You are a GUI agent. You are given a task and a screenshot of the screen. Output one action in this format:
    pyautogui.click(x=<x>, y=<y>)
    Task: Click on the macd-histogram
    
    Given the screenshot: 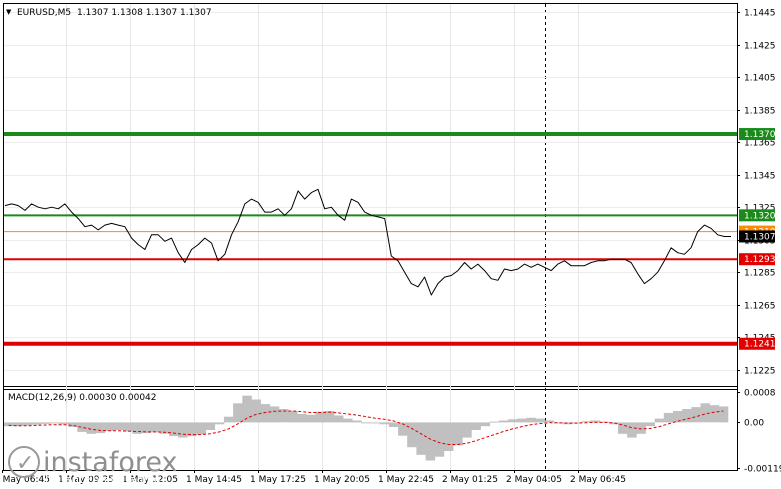 What is the action you would take?
    pyautogui.click(x=366, y=428)
    